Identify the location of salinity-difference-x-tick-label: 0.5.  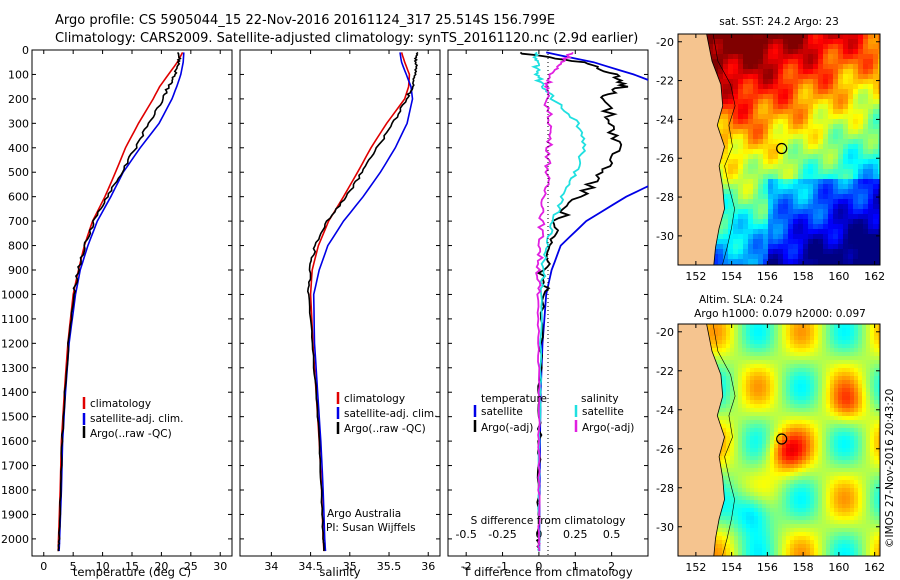
(612, 534).